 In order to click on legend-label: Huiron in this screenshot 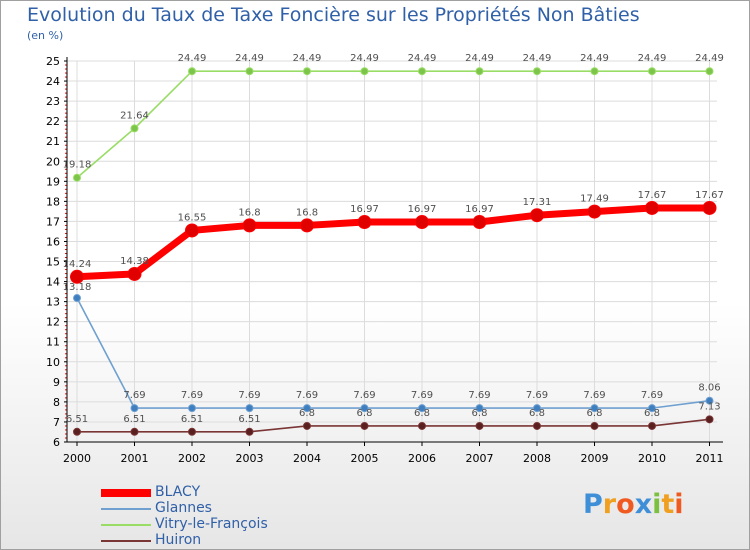, I will do `click(178, 540)`.